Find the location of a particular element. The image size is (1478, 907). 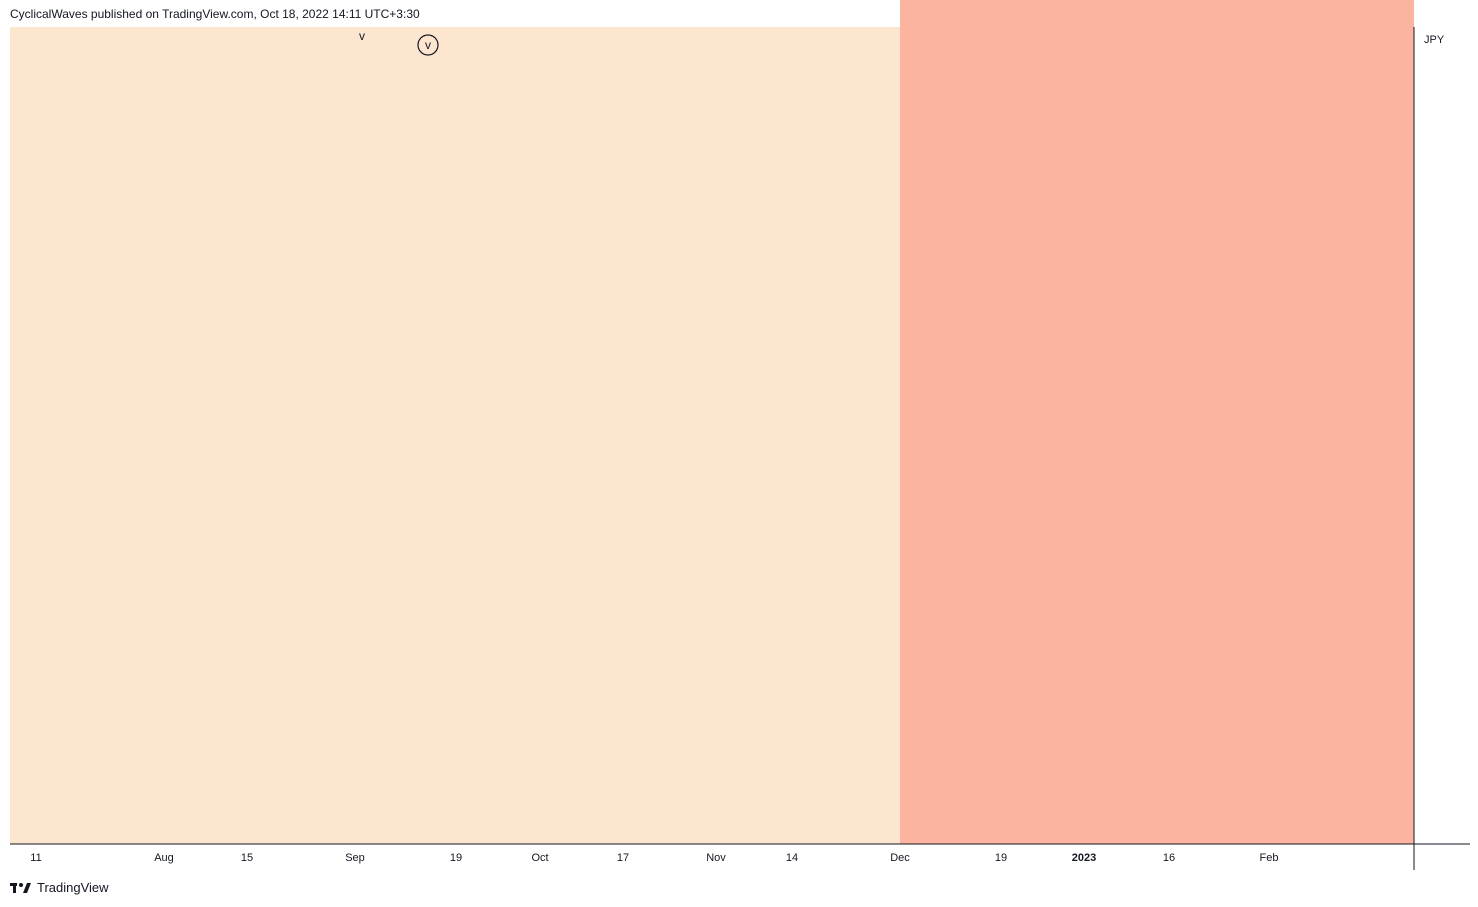

x-tick-label: Aug is located at coordinates (164, 858).